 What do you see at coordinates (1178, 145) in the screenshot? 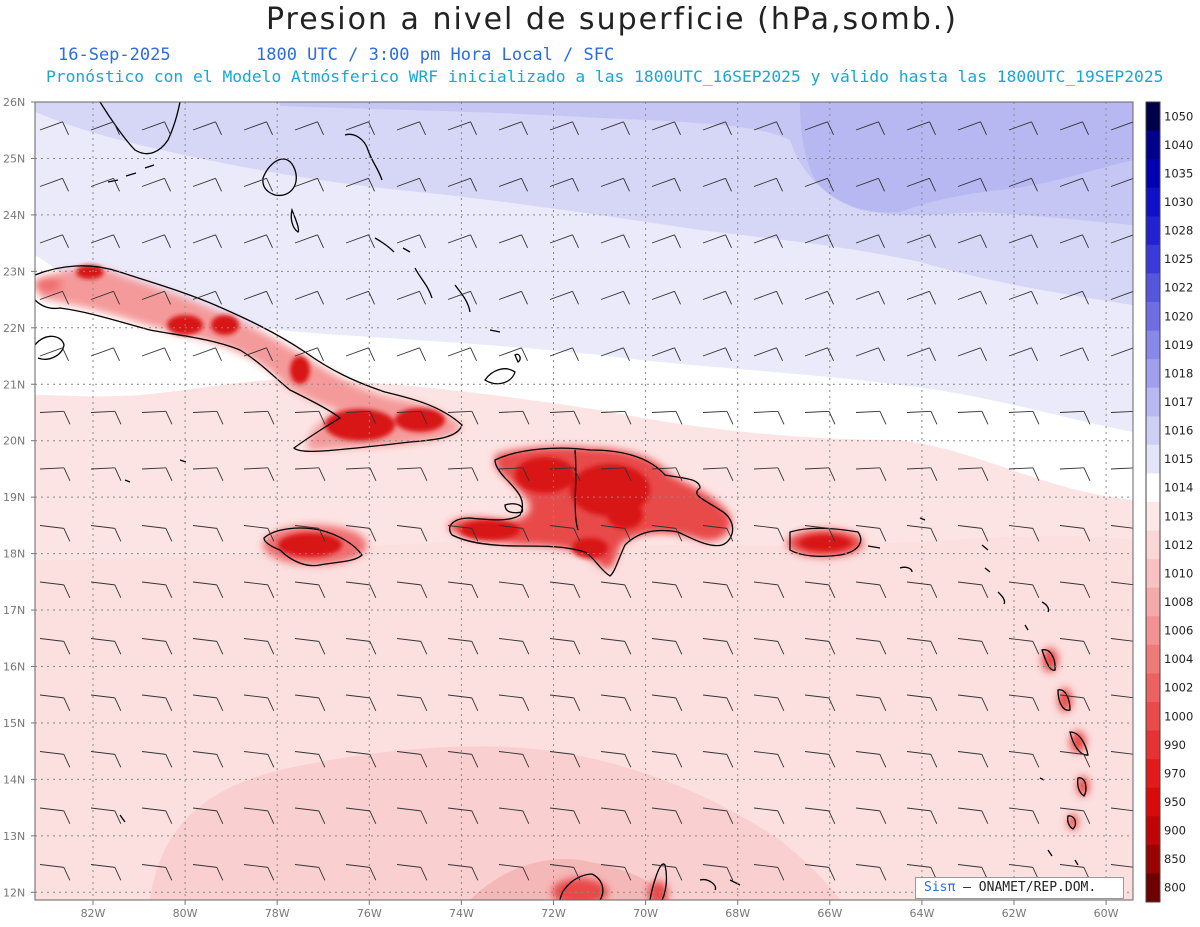
I see `colorbar-label: 1040` at bounding box center [1178, 145].